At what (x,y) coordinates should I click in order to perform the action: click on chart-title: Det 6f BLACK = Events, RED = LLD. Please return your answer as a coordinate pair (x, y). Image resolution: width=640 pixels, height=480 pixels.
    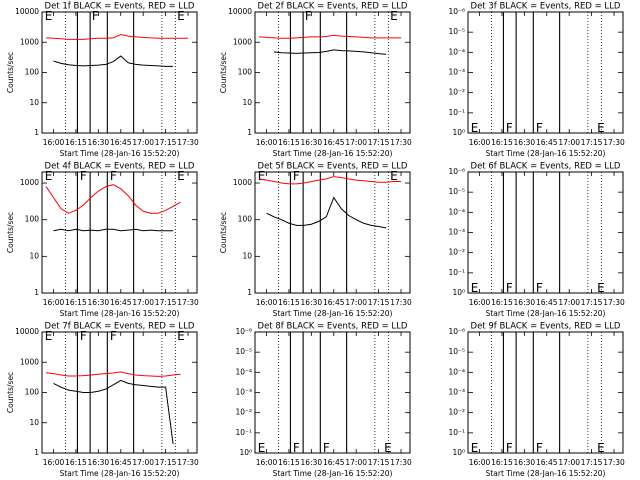
    Looking at the image, I should click on (546, 167).